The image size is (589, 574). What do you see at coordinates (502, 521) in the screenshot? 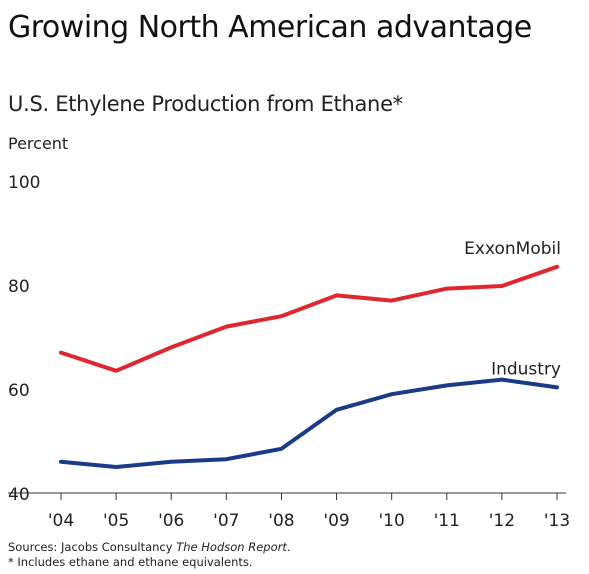
I see `x-tick-label: '12` at bounding box center [502, 521].